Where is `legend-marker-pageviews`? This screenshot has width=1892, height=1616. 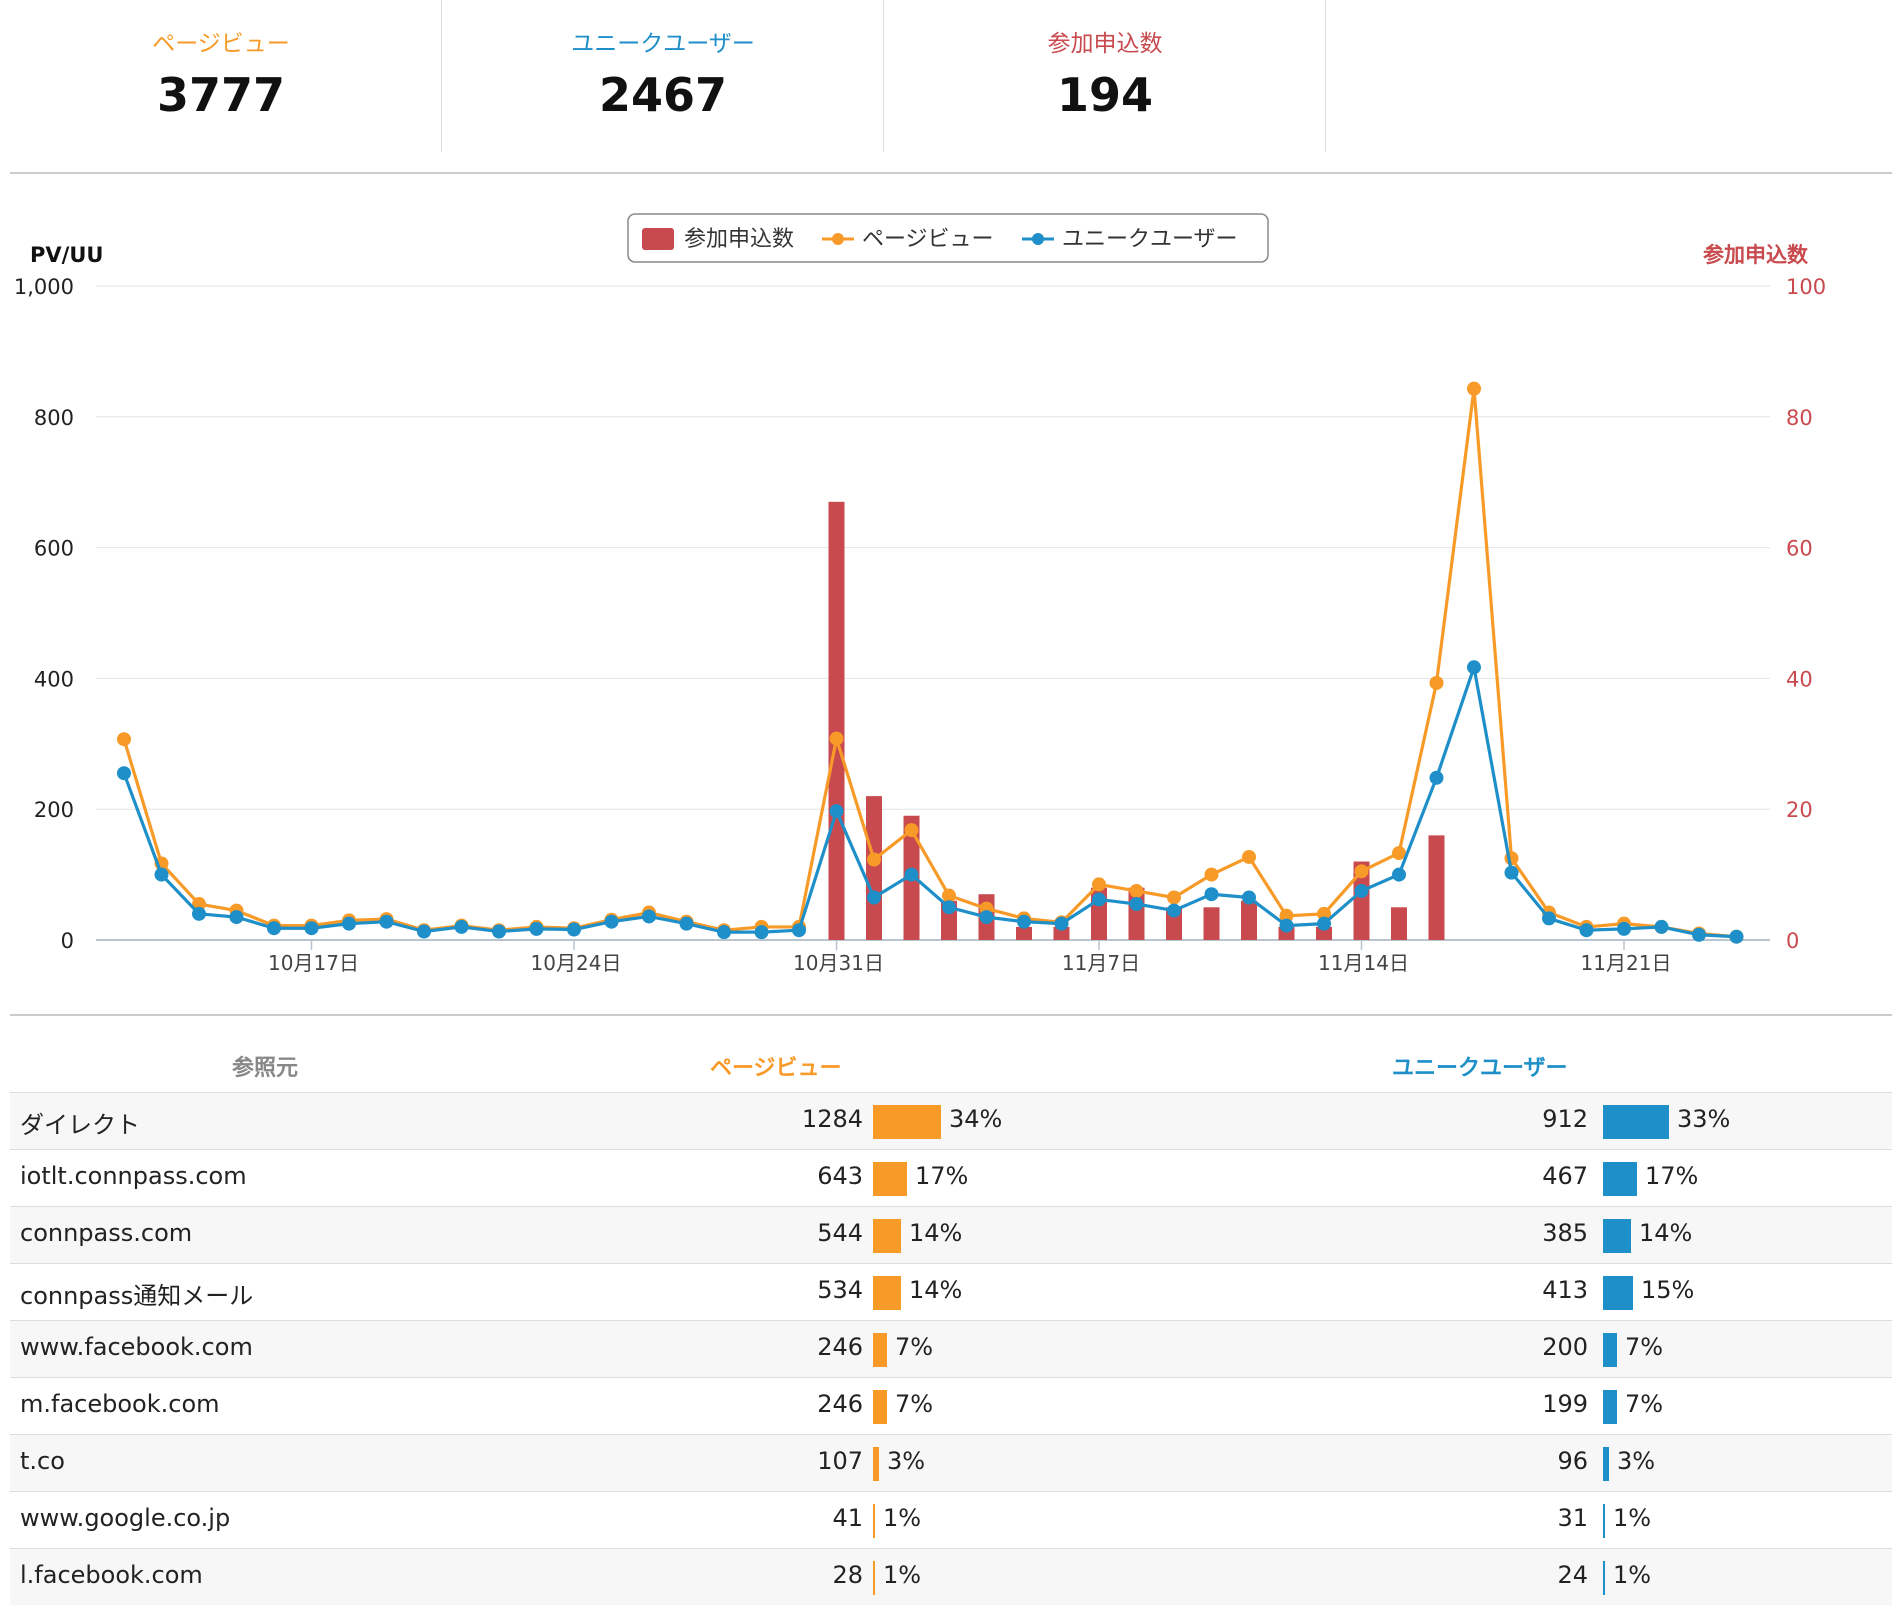
legend-marker-pageviews is located at coordinates (838, 239).